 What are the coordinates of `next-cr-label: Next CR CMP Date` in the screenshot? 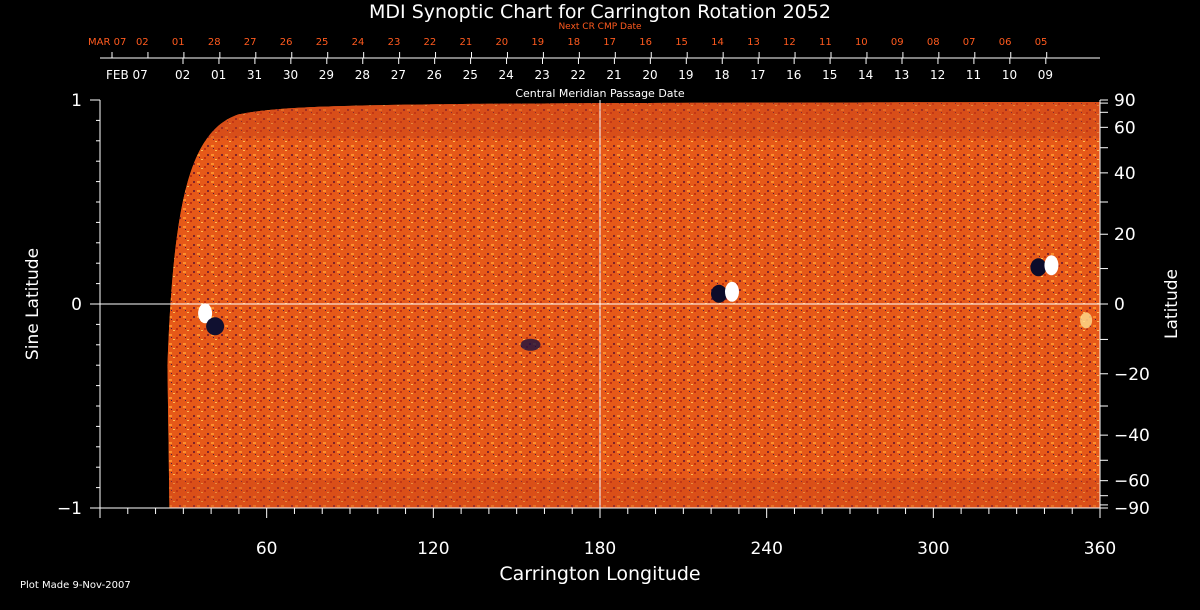 It's located at (600, 27).